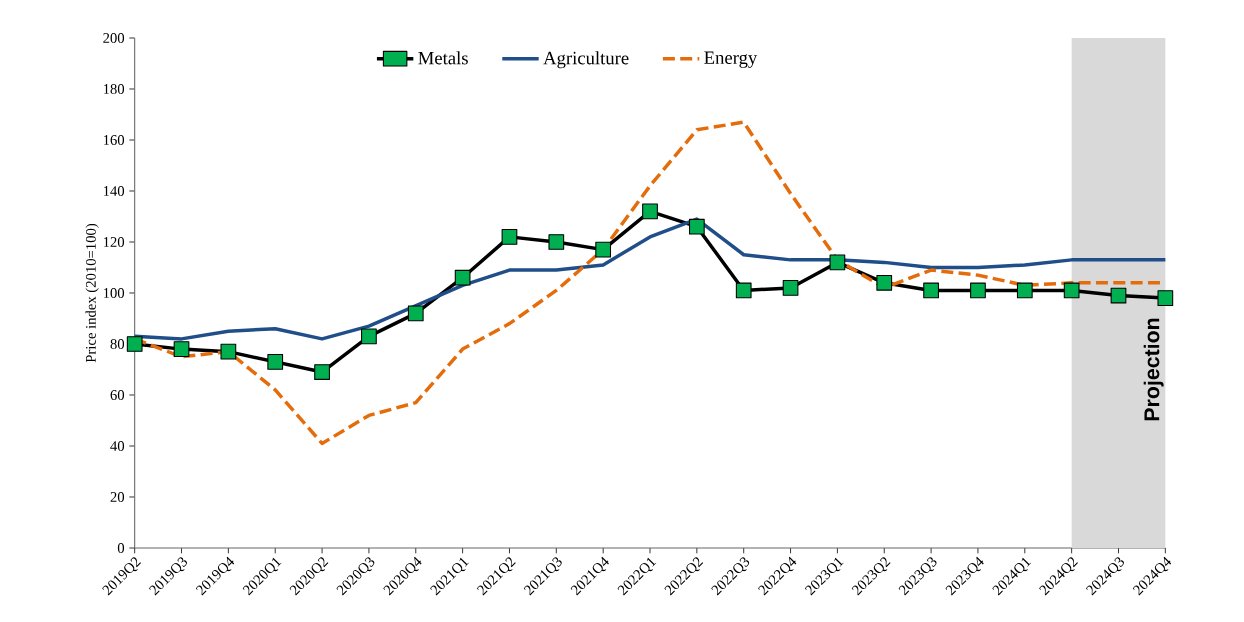 This screenshot has width=1244, height=622. What do you see at coordinates (1153, 369) in the screenshot?
I see `band-label: Projection` at bounding box center [1153, 369].